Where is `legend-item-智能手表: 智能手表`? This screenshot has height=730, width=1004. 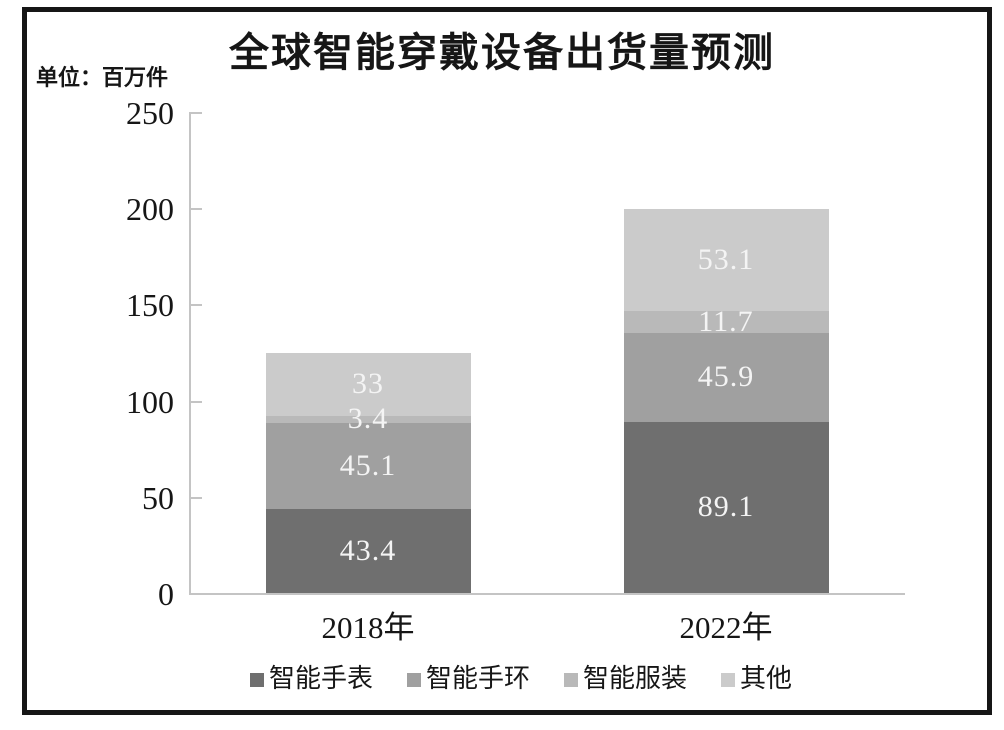 legend-item-智能手表: 智能手表 is located at coordinates (311, 678).